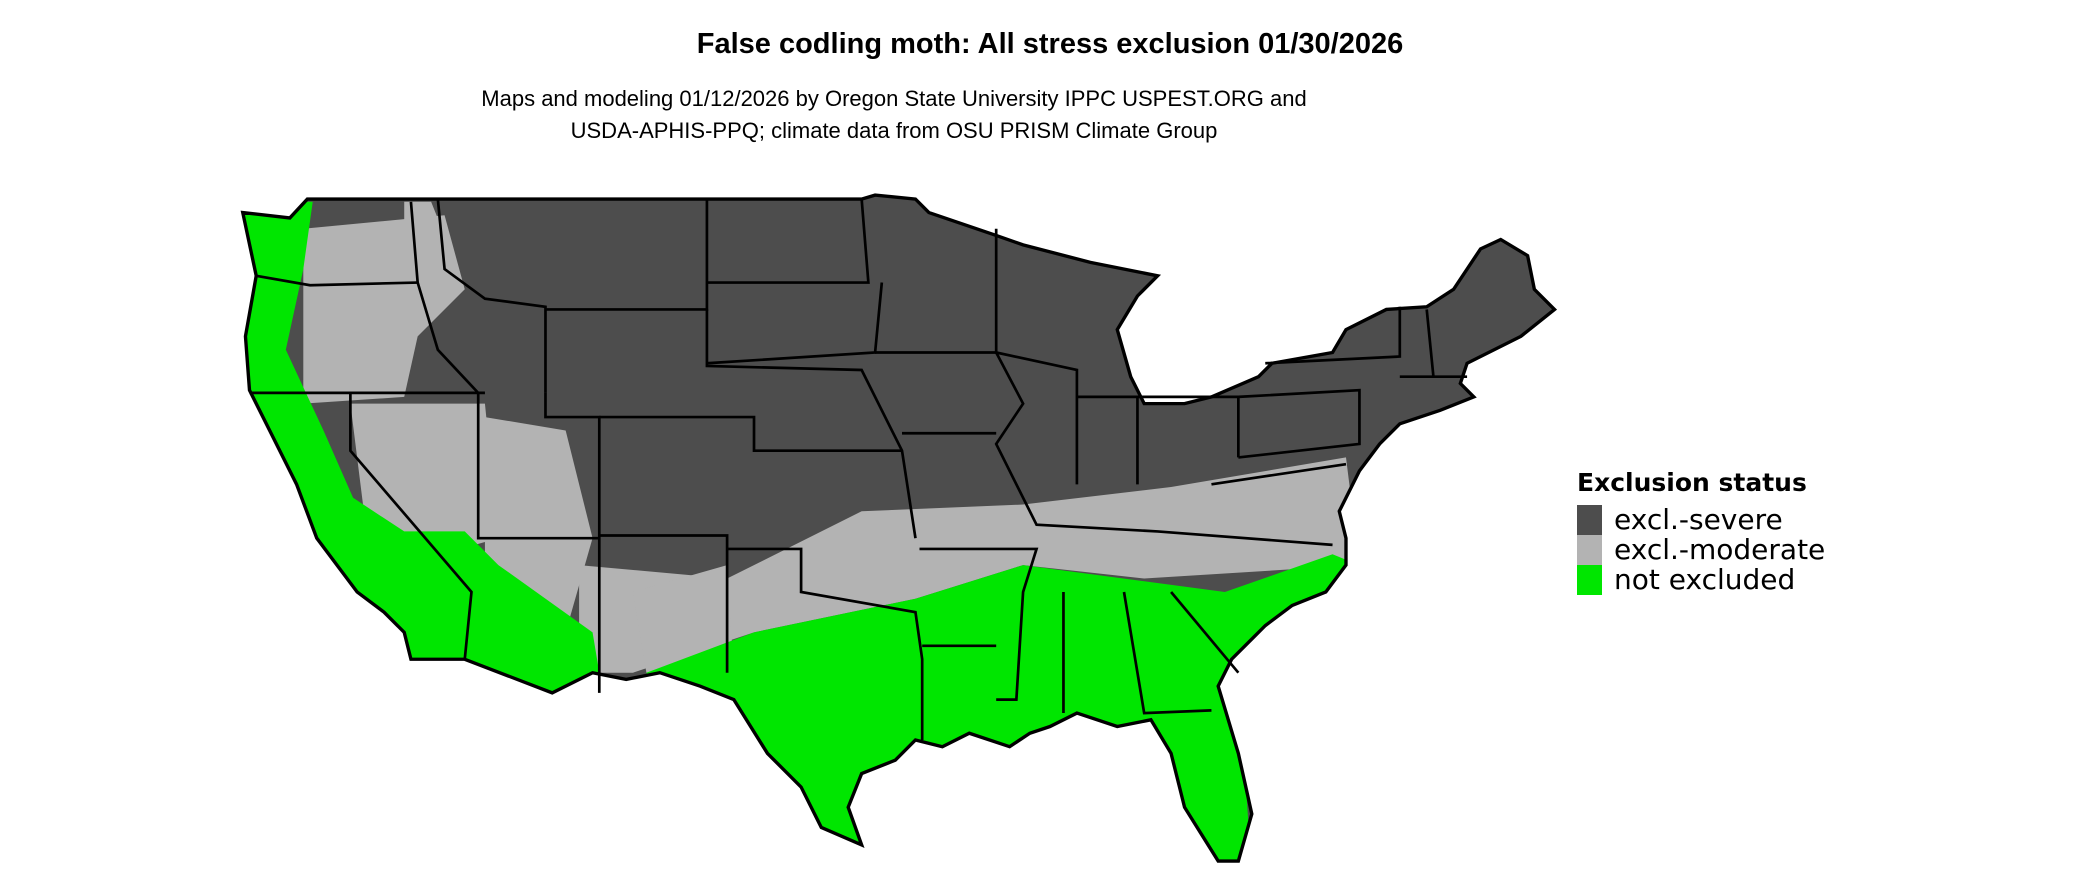 The width and height of the screenshot is (2100, 892). What do you see at coordinates (1589, 520) in the screenshot?
I see `legend-swatch-severe` at bounding box center [1589, 520].